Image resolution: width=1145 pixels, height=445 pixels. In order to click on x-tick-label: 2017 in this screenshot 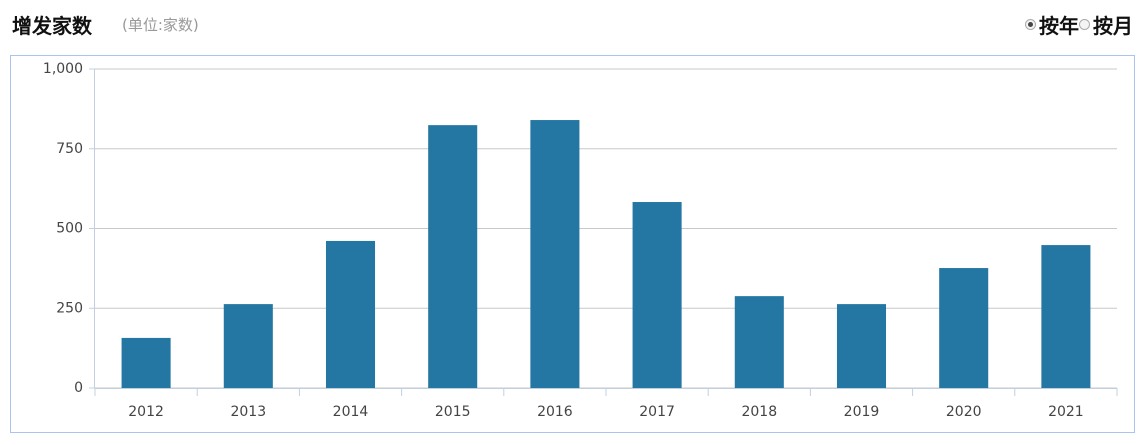, I will do `click(657, 412)`.